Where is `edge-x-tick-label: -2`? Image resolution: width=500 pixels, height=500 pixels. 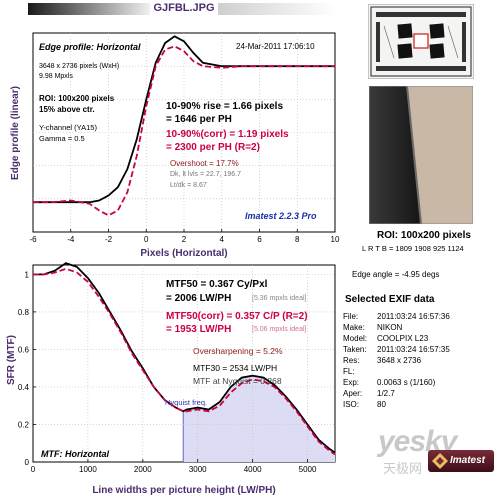 edge-x-tick-label: -2 is located at coordinates (109, 239).